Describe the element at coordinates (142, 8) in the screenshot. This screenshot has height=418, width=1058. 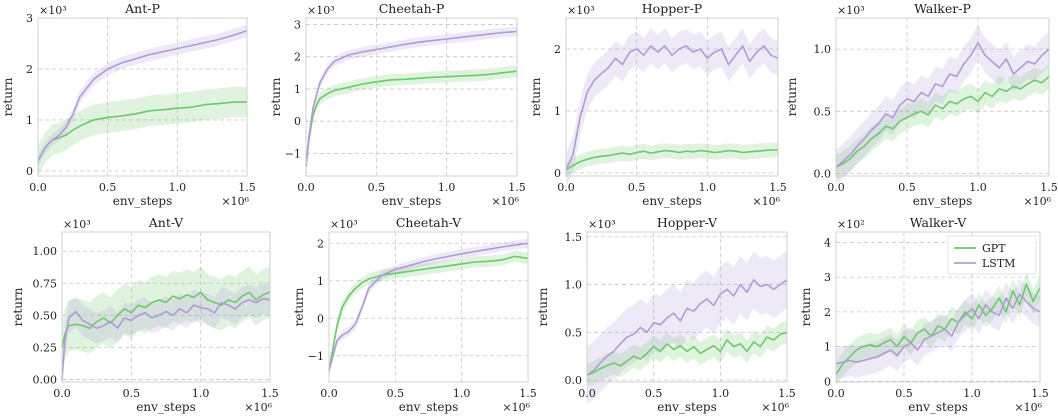
I see `subplot-title: Ant-P` at that location.